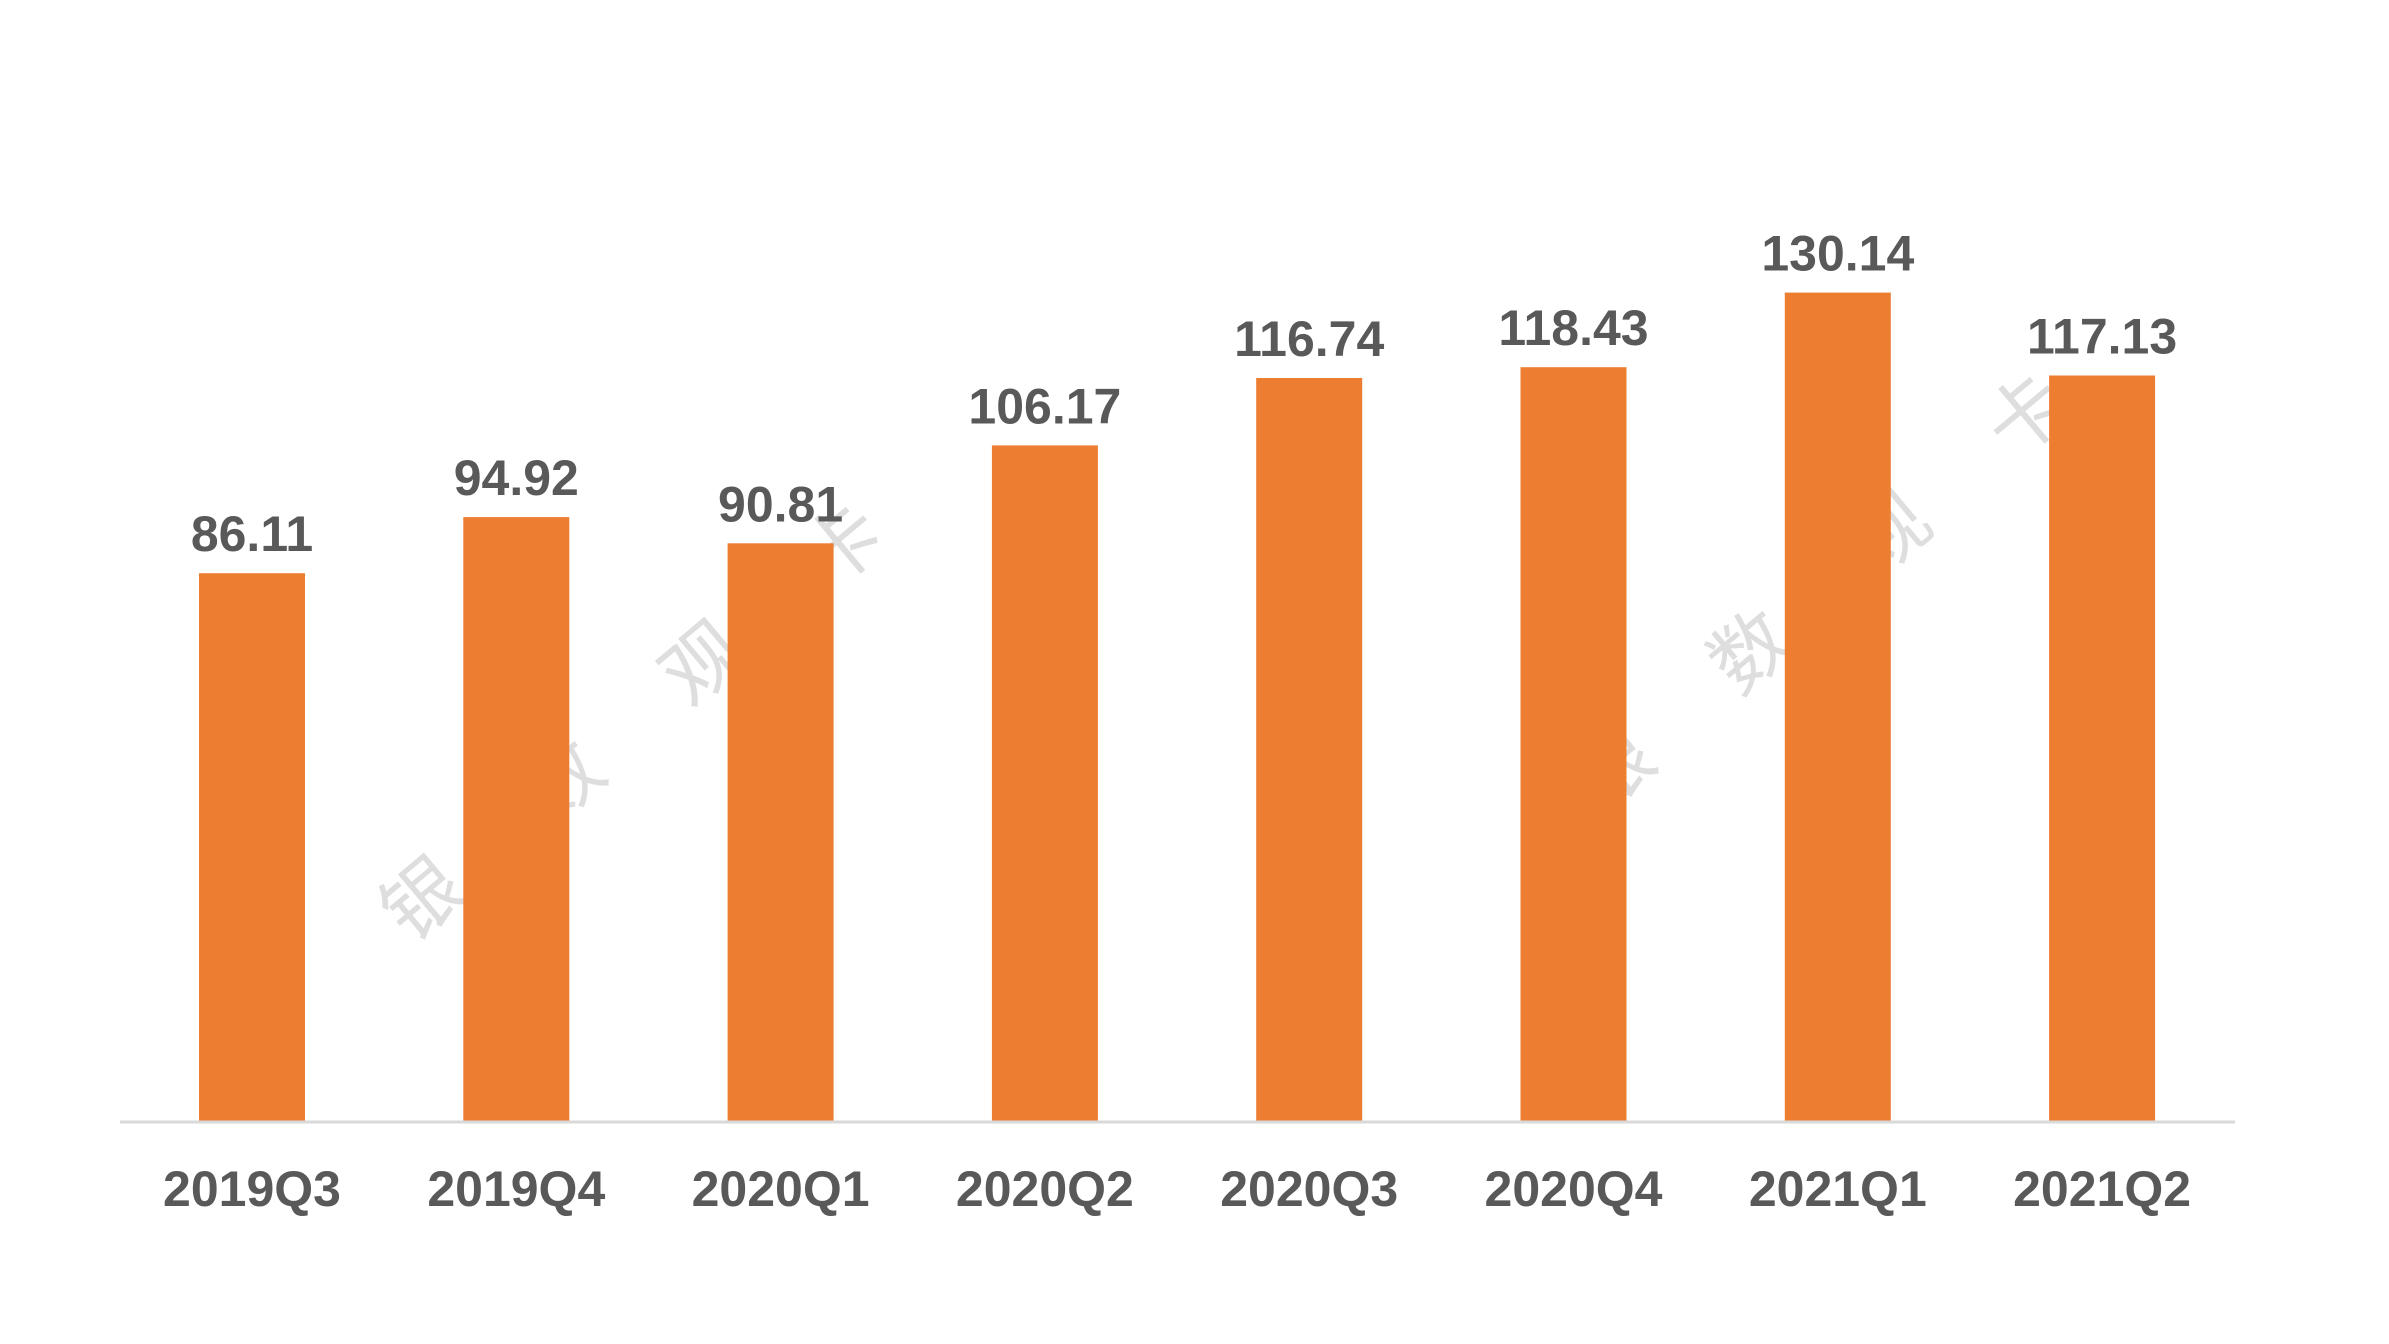 The height and width of the screenshot is (1344, 2389). What do you see at coordinates (516, 478) in the screenshot?
I see `data-label-2019Q4: 94.92` at bounding box center [516, 478].